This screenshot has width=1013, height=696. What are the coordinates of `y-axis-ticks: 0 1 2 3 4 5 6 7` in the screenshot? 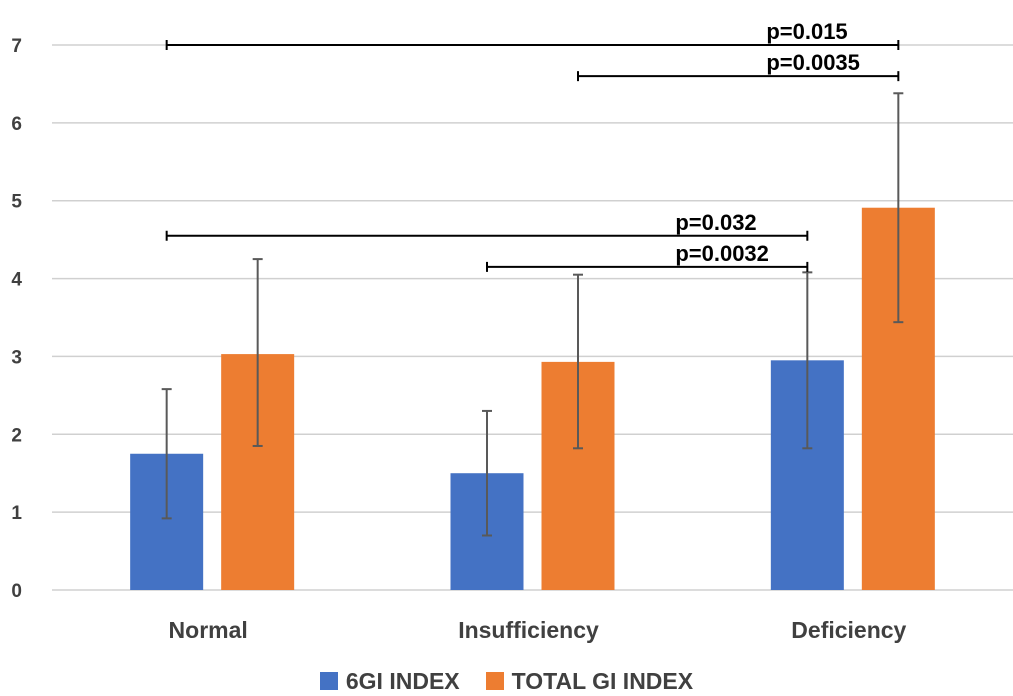 It's located at (16, 319).